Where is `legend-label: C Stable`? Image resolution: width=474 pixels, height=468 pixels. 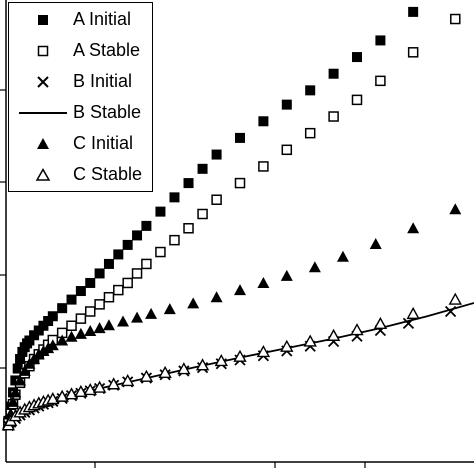
legend-label: C Stable is located at coordinates (108, 174).